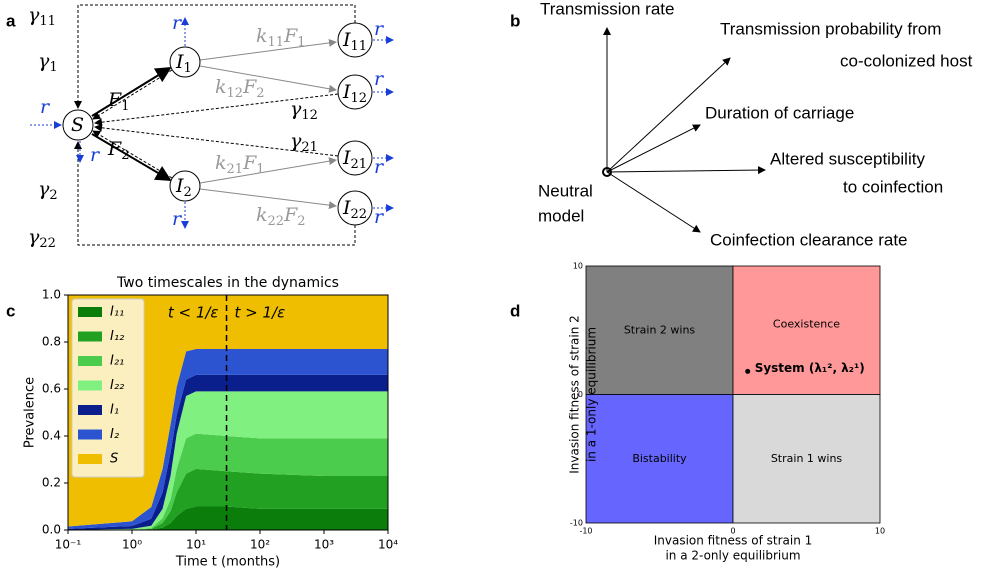  What do you see at coordinates (42, 238) in the screenshot?
I see `math-label: γ22` at bounding box center [42, 238].